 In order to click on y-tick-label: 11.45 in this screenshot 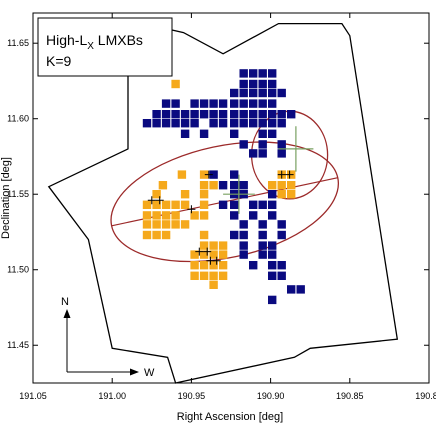, I will do `click(18, 345)`.